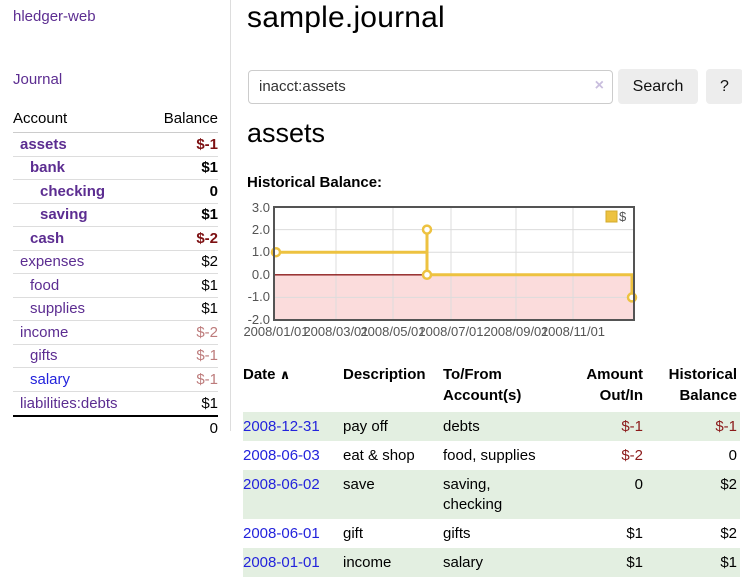 This screenshot has height=582, width=742. Describe the element at coordinates (482, 385) in the screenshot. I see `tofrom-column-header: To/From Account(s)` at that location.